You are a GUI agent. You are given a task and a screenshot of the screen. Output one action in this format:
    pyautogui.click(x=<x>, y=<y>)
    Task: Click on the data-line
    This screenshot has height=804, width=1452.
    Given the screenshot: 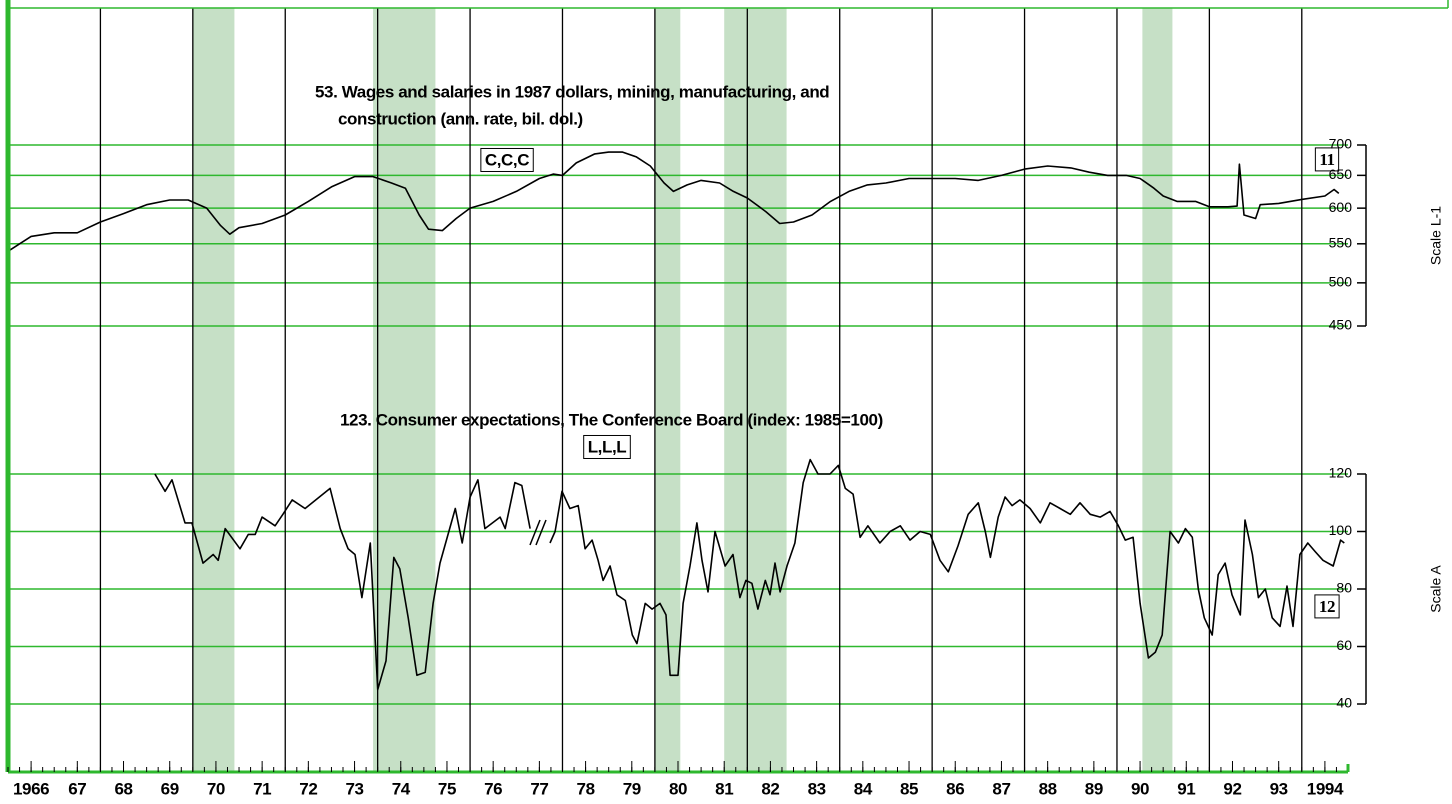 What is the action you would take?
    pyautogui.click(x=673, y=201)
    